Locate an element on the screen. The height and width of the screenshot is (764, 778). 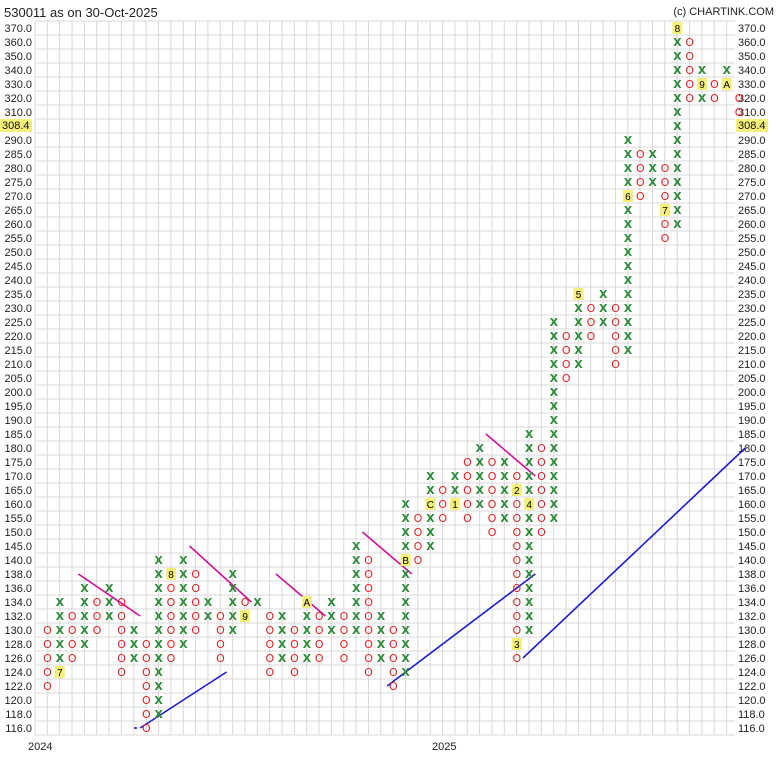
x-label-2024: 2024 is located at coordinates (40, 747).